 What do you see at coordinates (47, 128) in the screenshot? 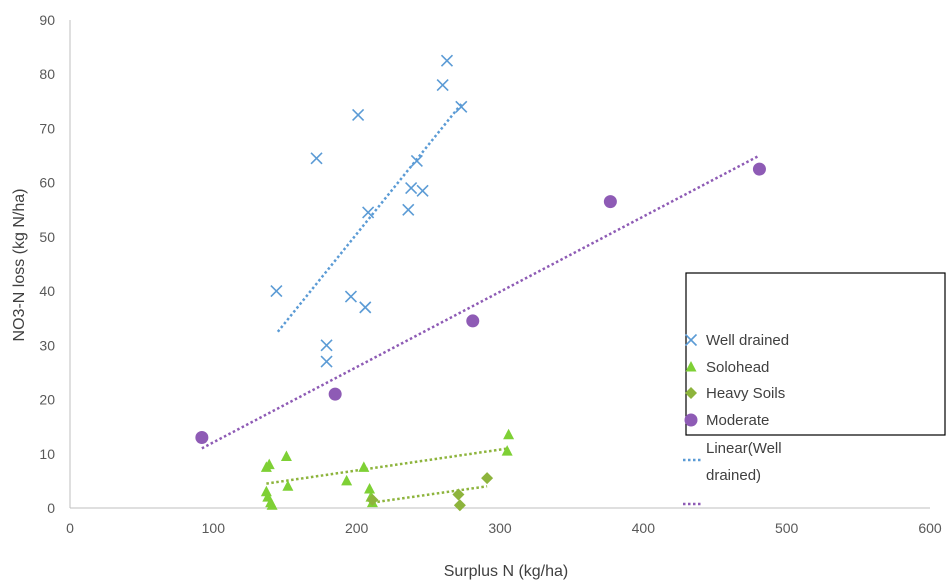
I see `y-tick-label: 70` at bounding box center [47, 128].